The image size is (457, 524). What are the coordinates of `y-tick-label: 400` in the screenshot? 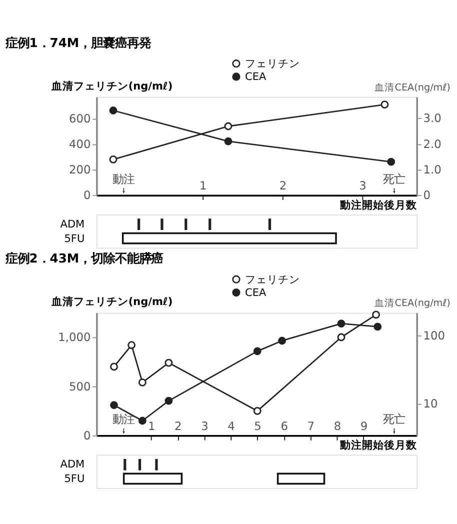 It's located at (80, 144).